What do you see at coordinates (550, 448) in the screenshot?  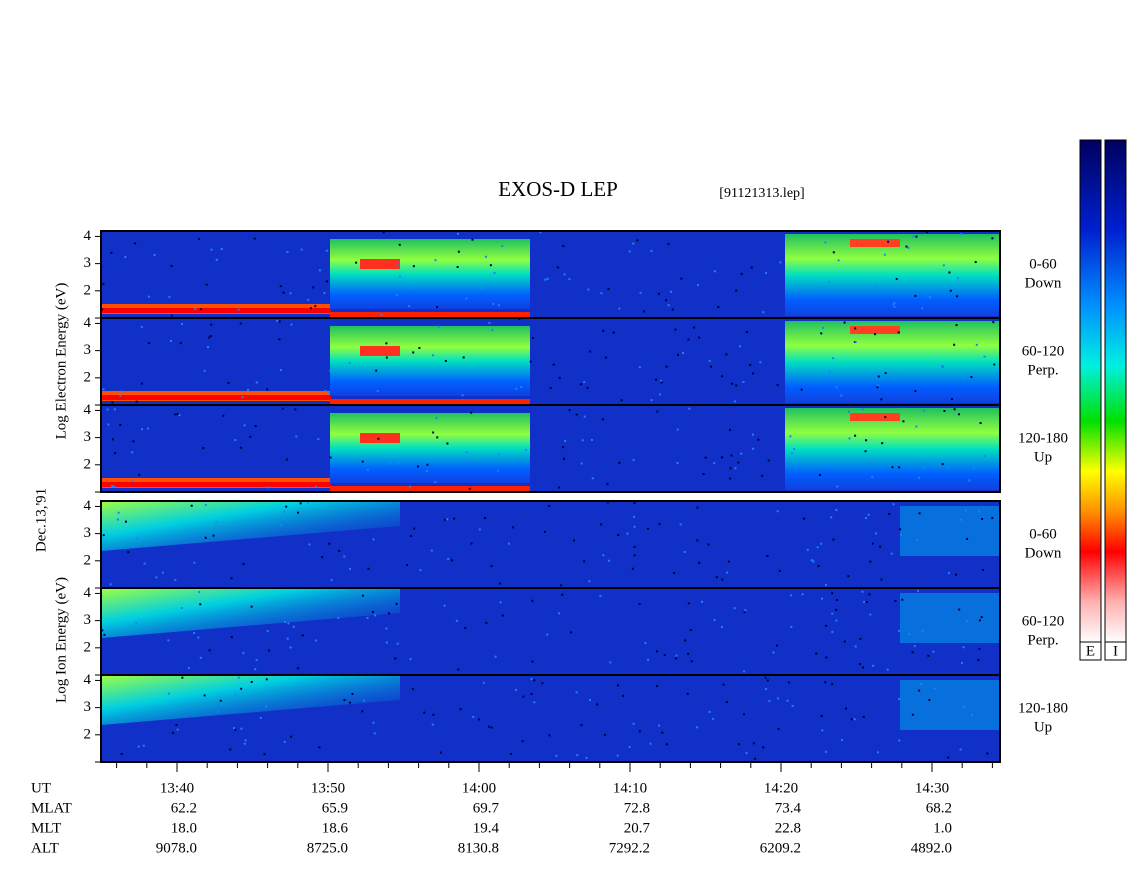 I see `panel-frame` at bounding box center [550, 448].